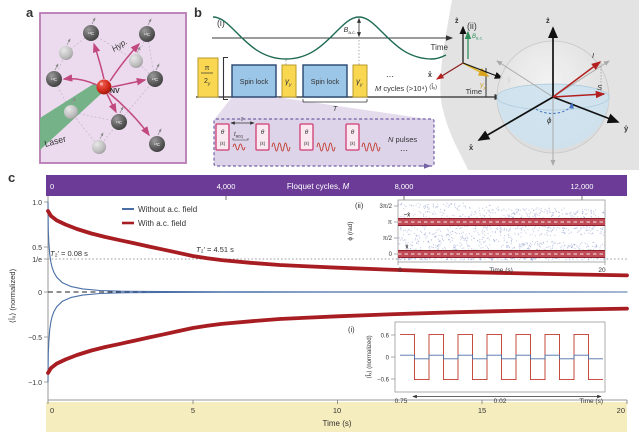 The image size is (639, 444). I want to click on time-axis-band, so click(336, 417).